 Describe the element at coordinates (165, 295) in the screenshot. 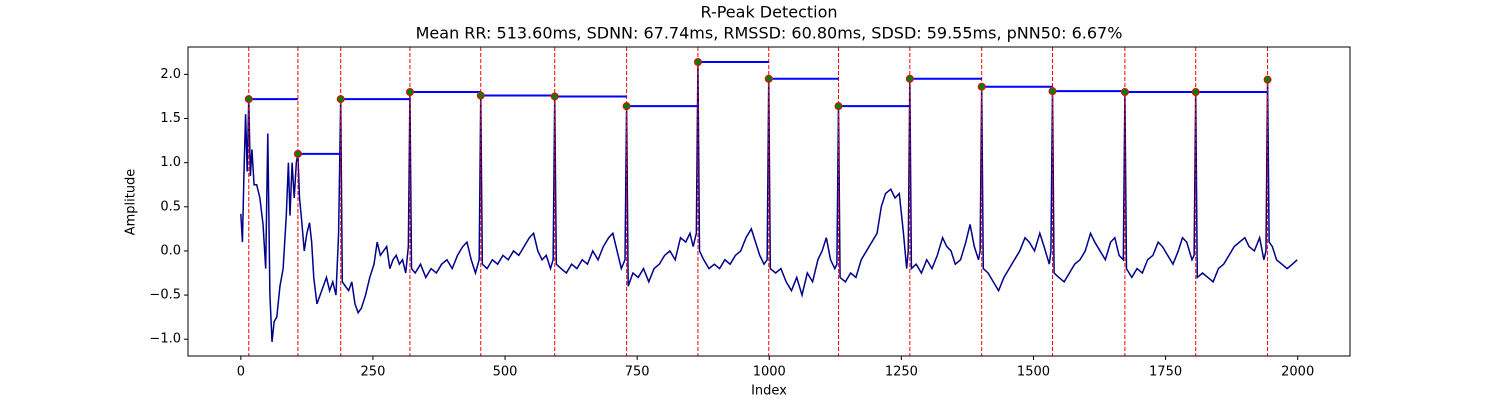

I see `y-tick-label: −0.5` at that location.